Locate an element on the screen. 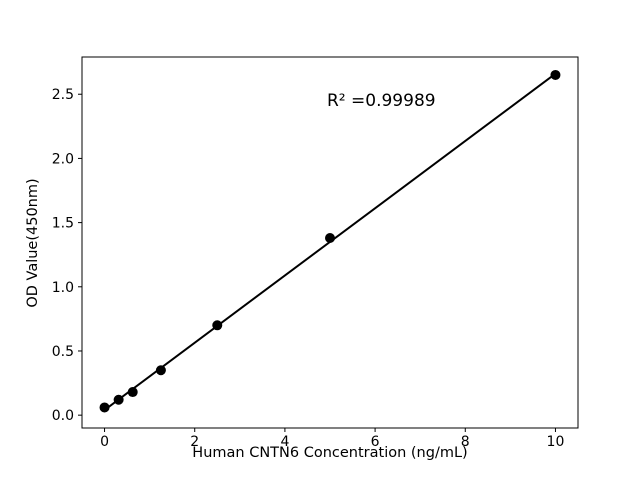  y-axis-tick-label: 0.0 is located at coordinates (63, 416).